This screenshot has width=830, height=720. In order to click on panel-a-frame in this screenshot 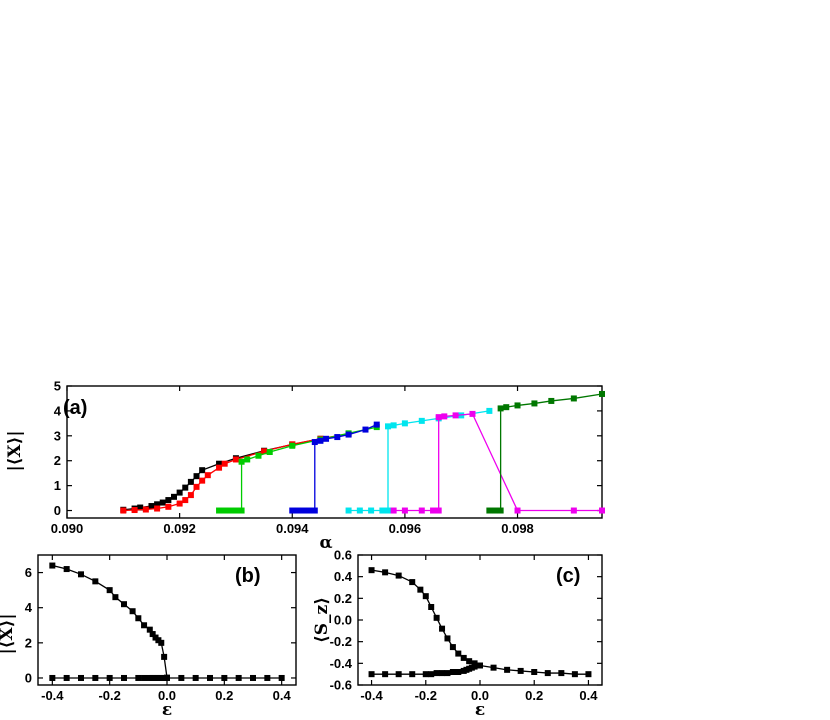, I will do `click(334, 452)`.